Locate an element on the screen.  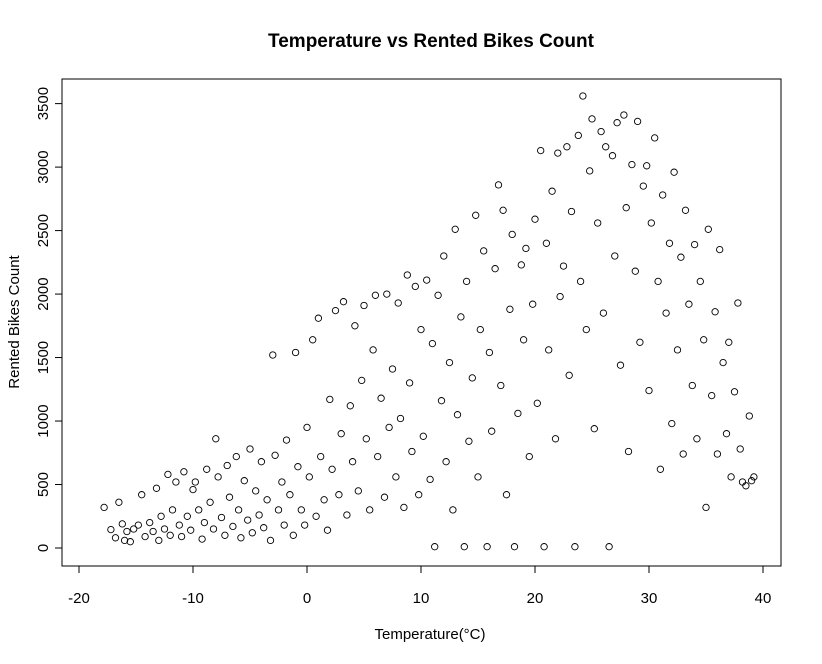
y-tick-label: 3500 is located at coordinates (43, 103).